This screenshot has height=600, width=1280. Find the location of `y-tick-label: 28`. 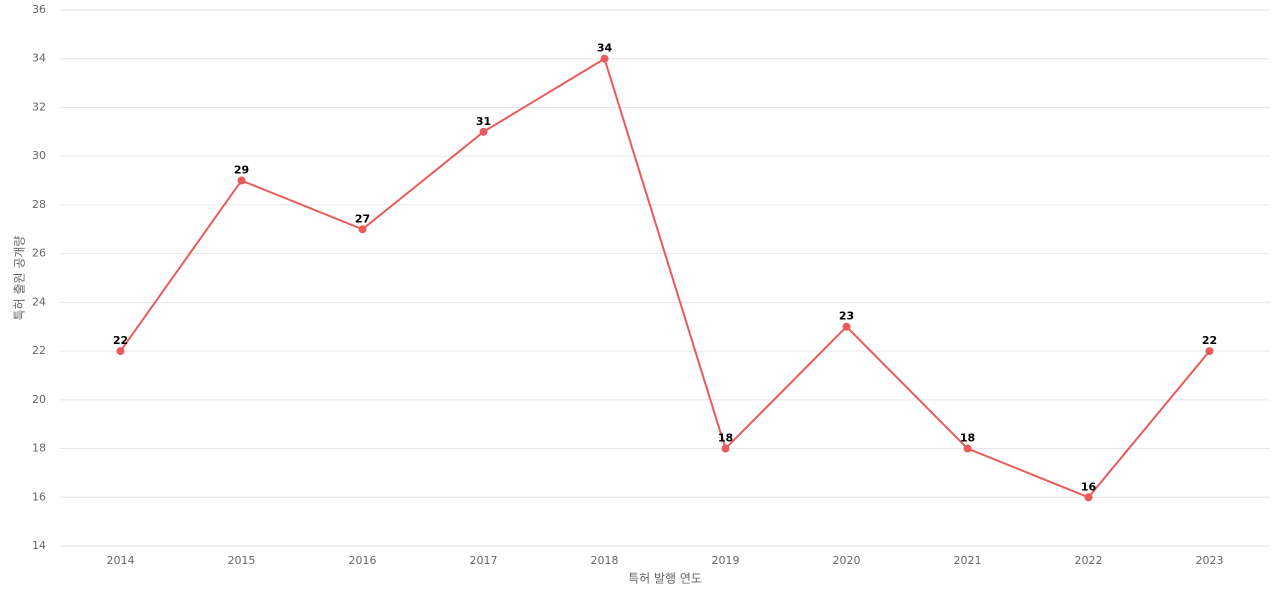

y-tick-label: 28 is located at coordinates (39, 204).